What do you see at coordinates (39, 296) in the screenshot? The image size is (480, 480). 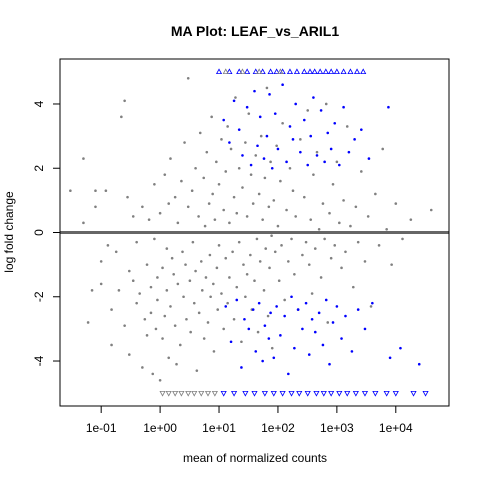 I see `y-tick-label: -2` at bounding box center [39, 296].